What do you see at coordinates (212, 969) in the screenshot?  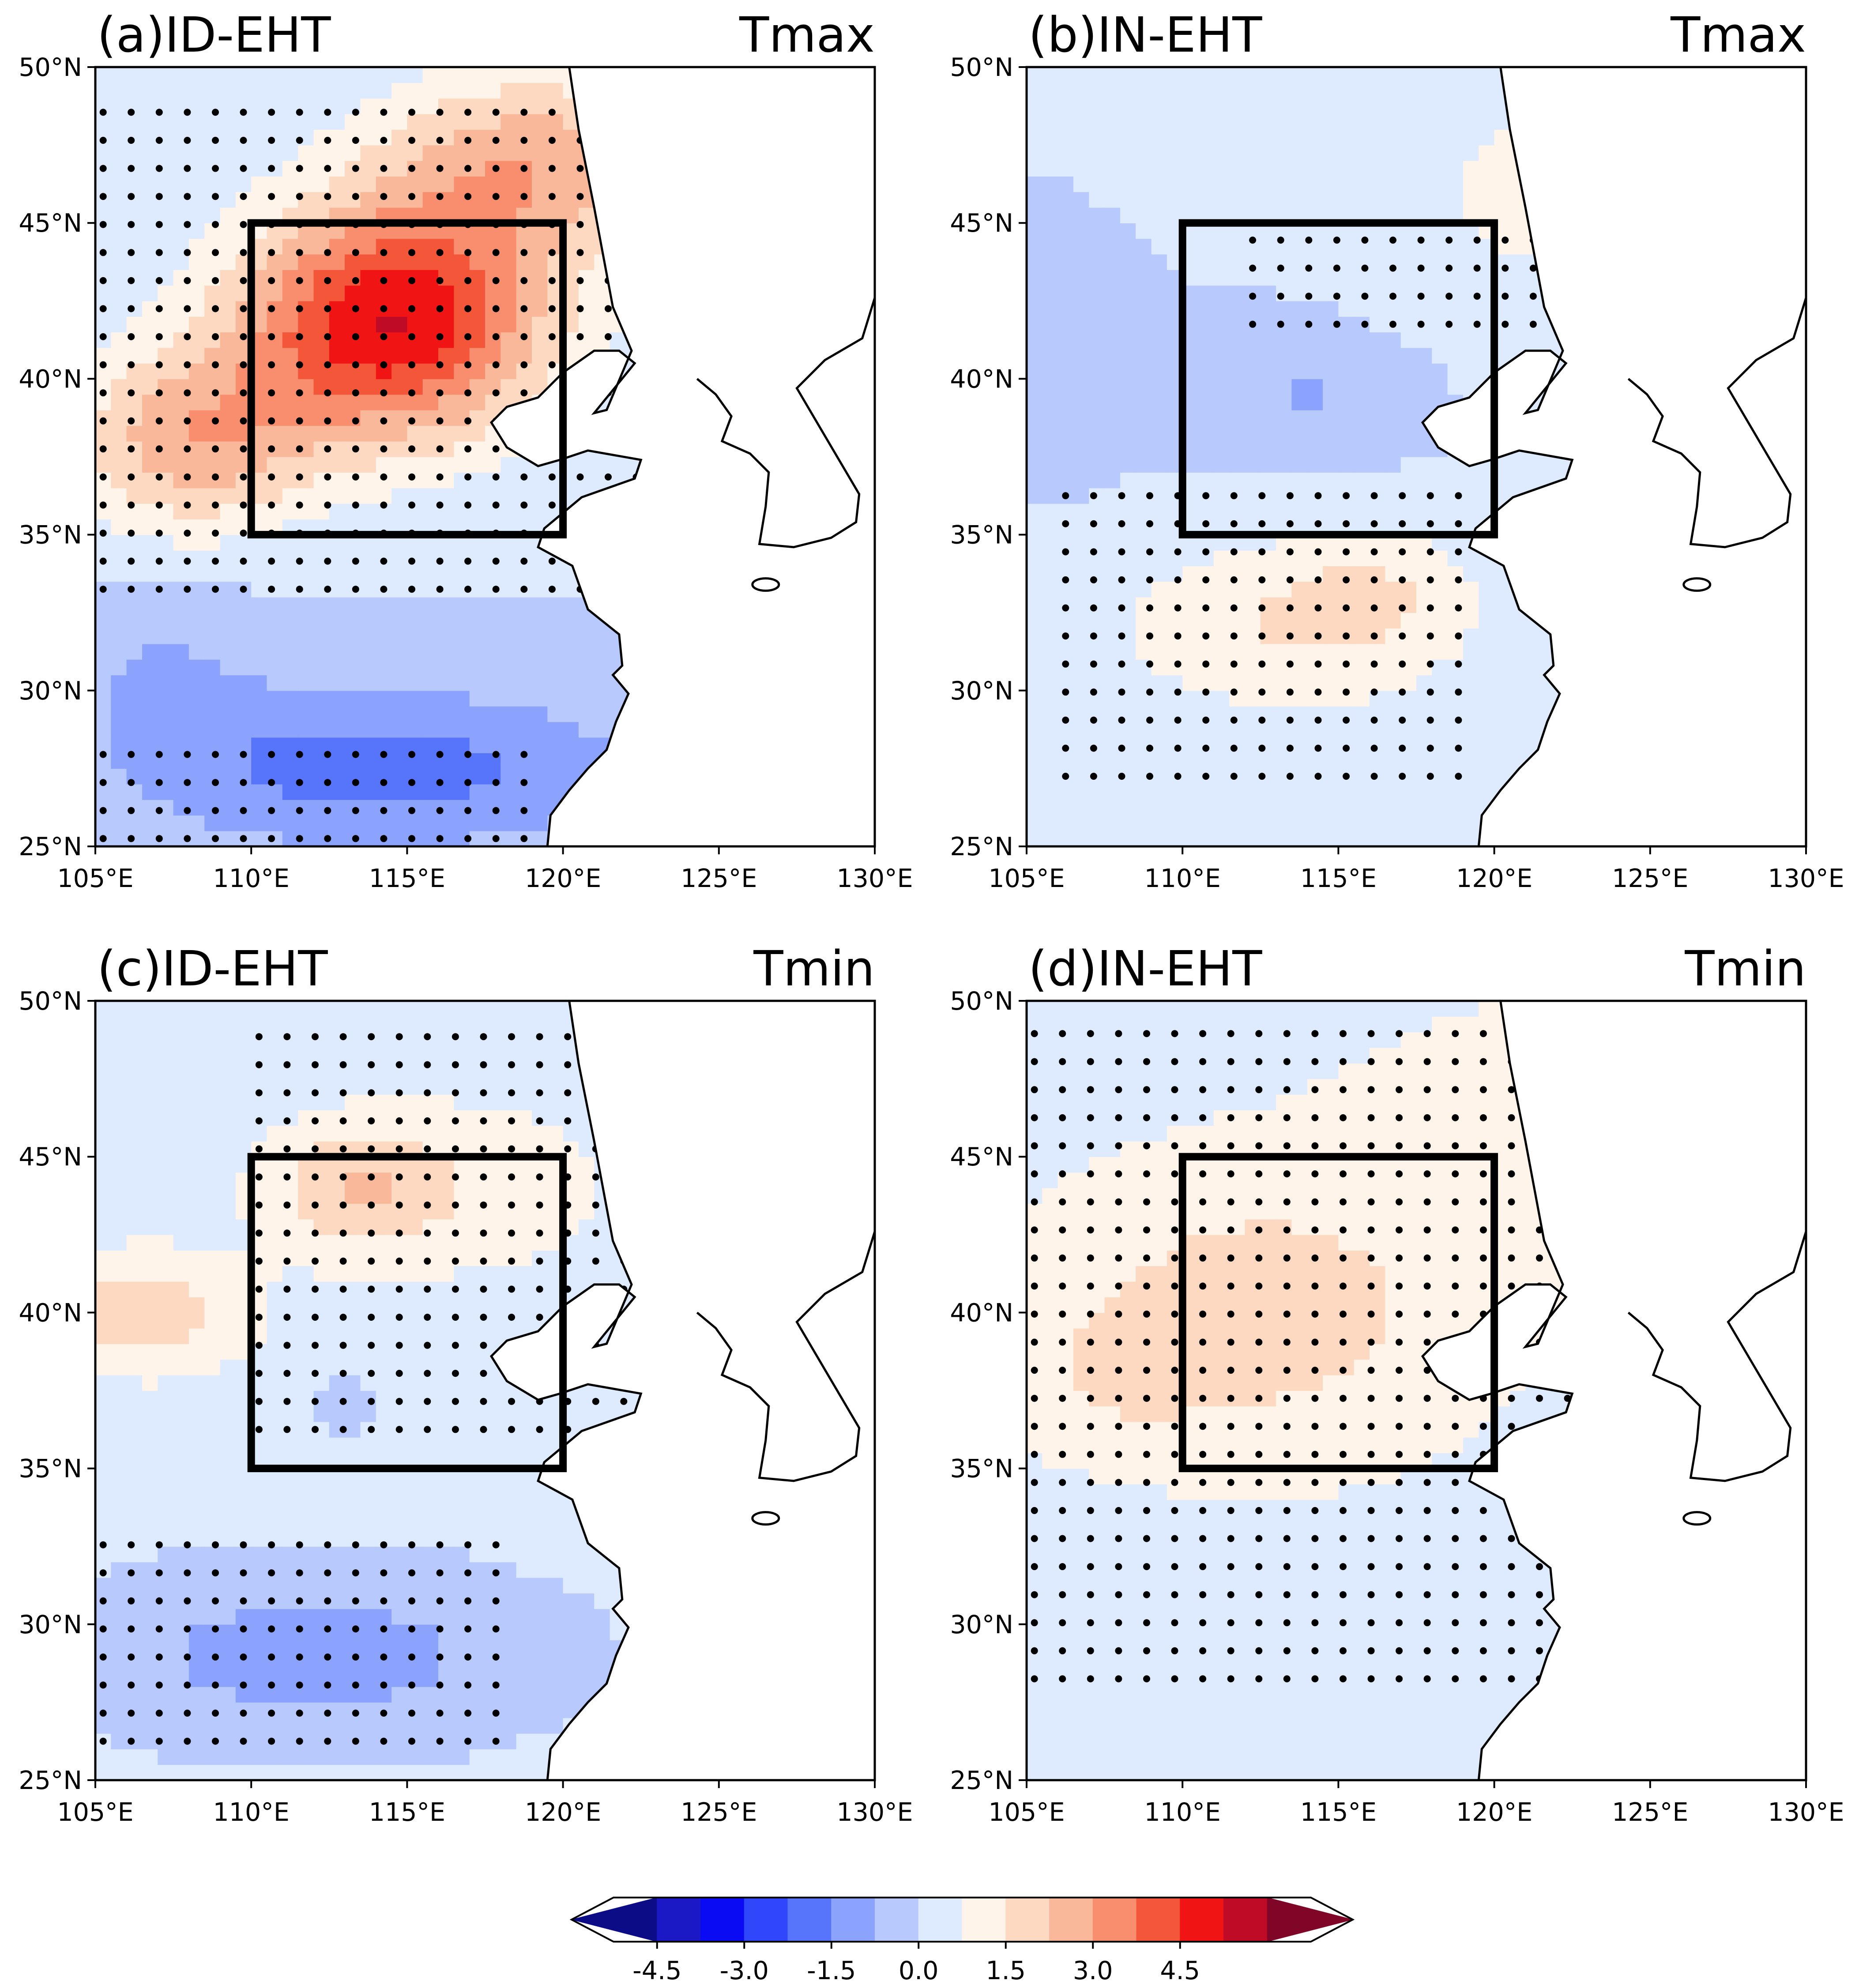 I see `panel-title-left: (c)ID-EHT` at bounding box center [212, 969].